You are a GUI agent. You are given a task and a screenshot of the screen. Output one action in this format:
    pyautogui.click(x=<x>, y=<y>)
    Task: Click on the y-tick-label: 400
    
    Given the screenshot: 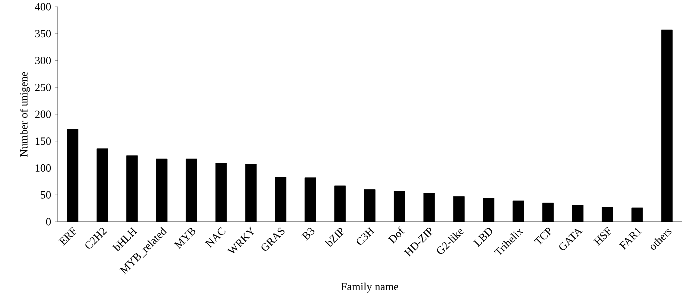 What is the action you would take?
    pyautogui.click(x=43, y=7)
    